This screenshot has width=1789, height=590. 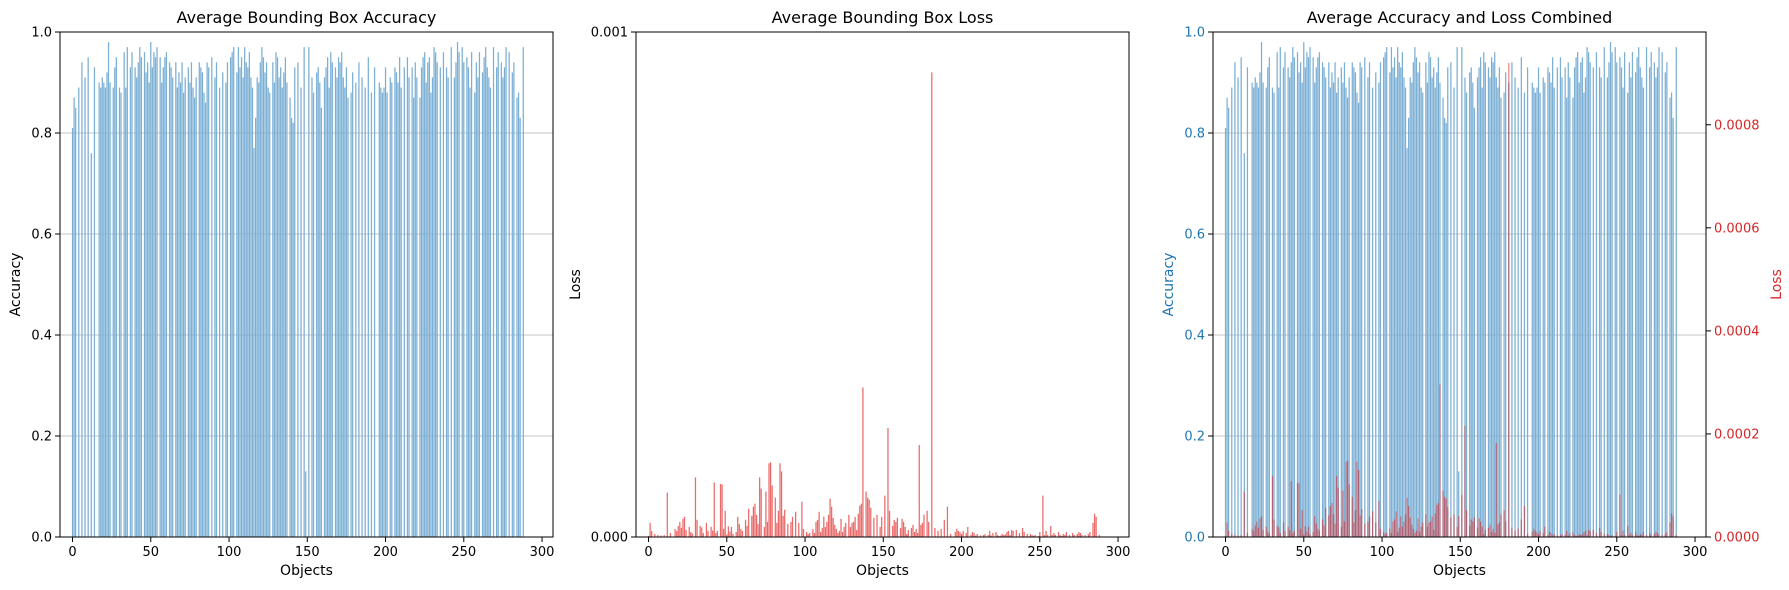 I want to click on y-right-axis-label: Loss, so click(x=1777, y=284).